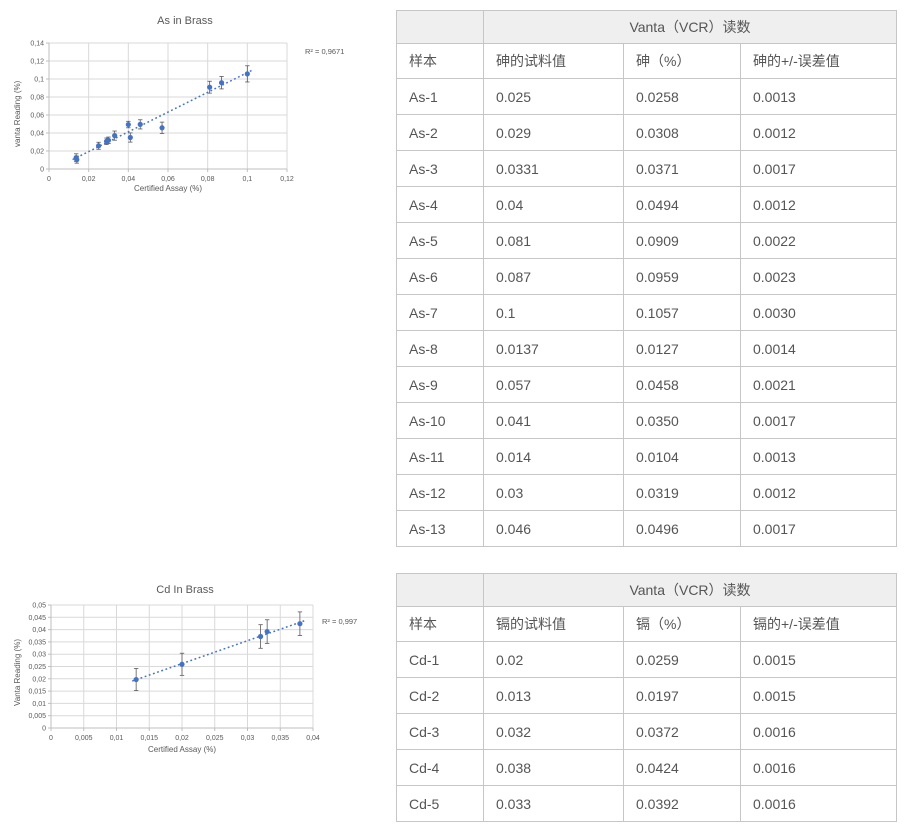 This screenshot has width=910, height=835. Describe the element at coordinates (646, 132) in the screenshot. I see `table-row: As-2 0.029 0.0308 0.0012` at that location.